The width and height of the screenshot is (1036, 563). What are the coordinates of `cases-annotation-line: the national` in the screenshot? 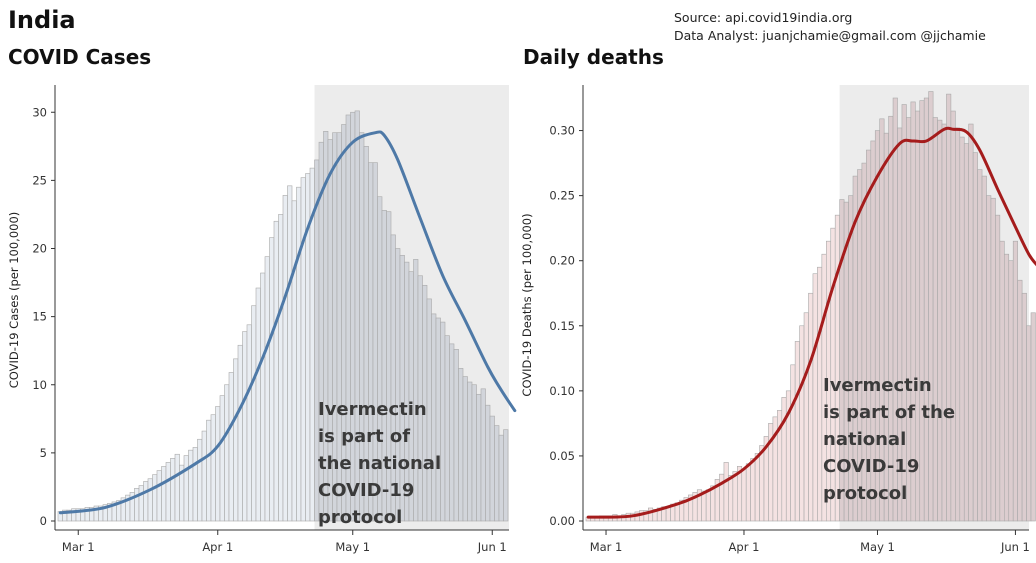 It's located at (379, 463).